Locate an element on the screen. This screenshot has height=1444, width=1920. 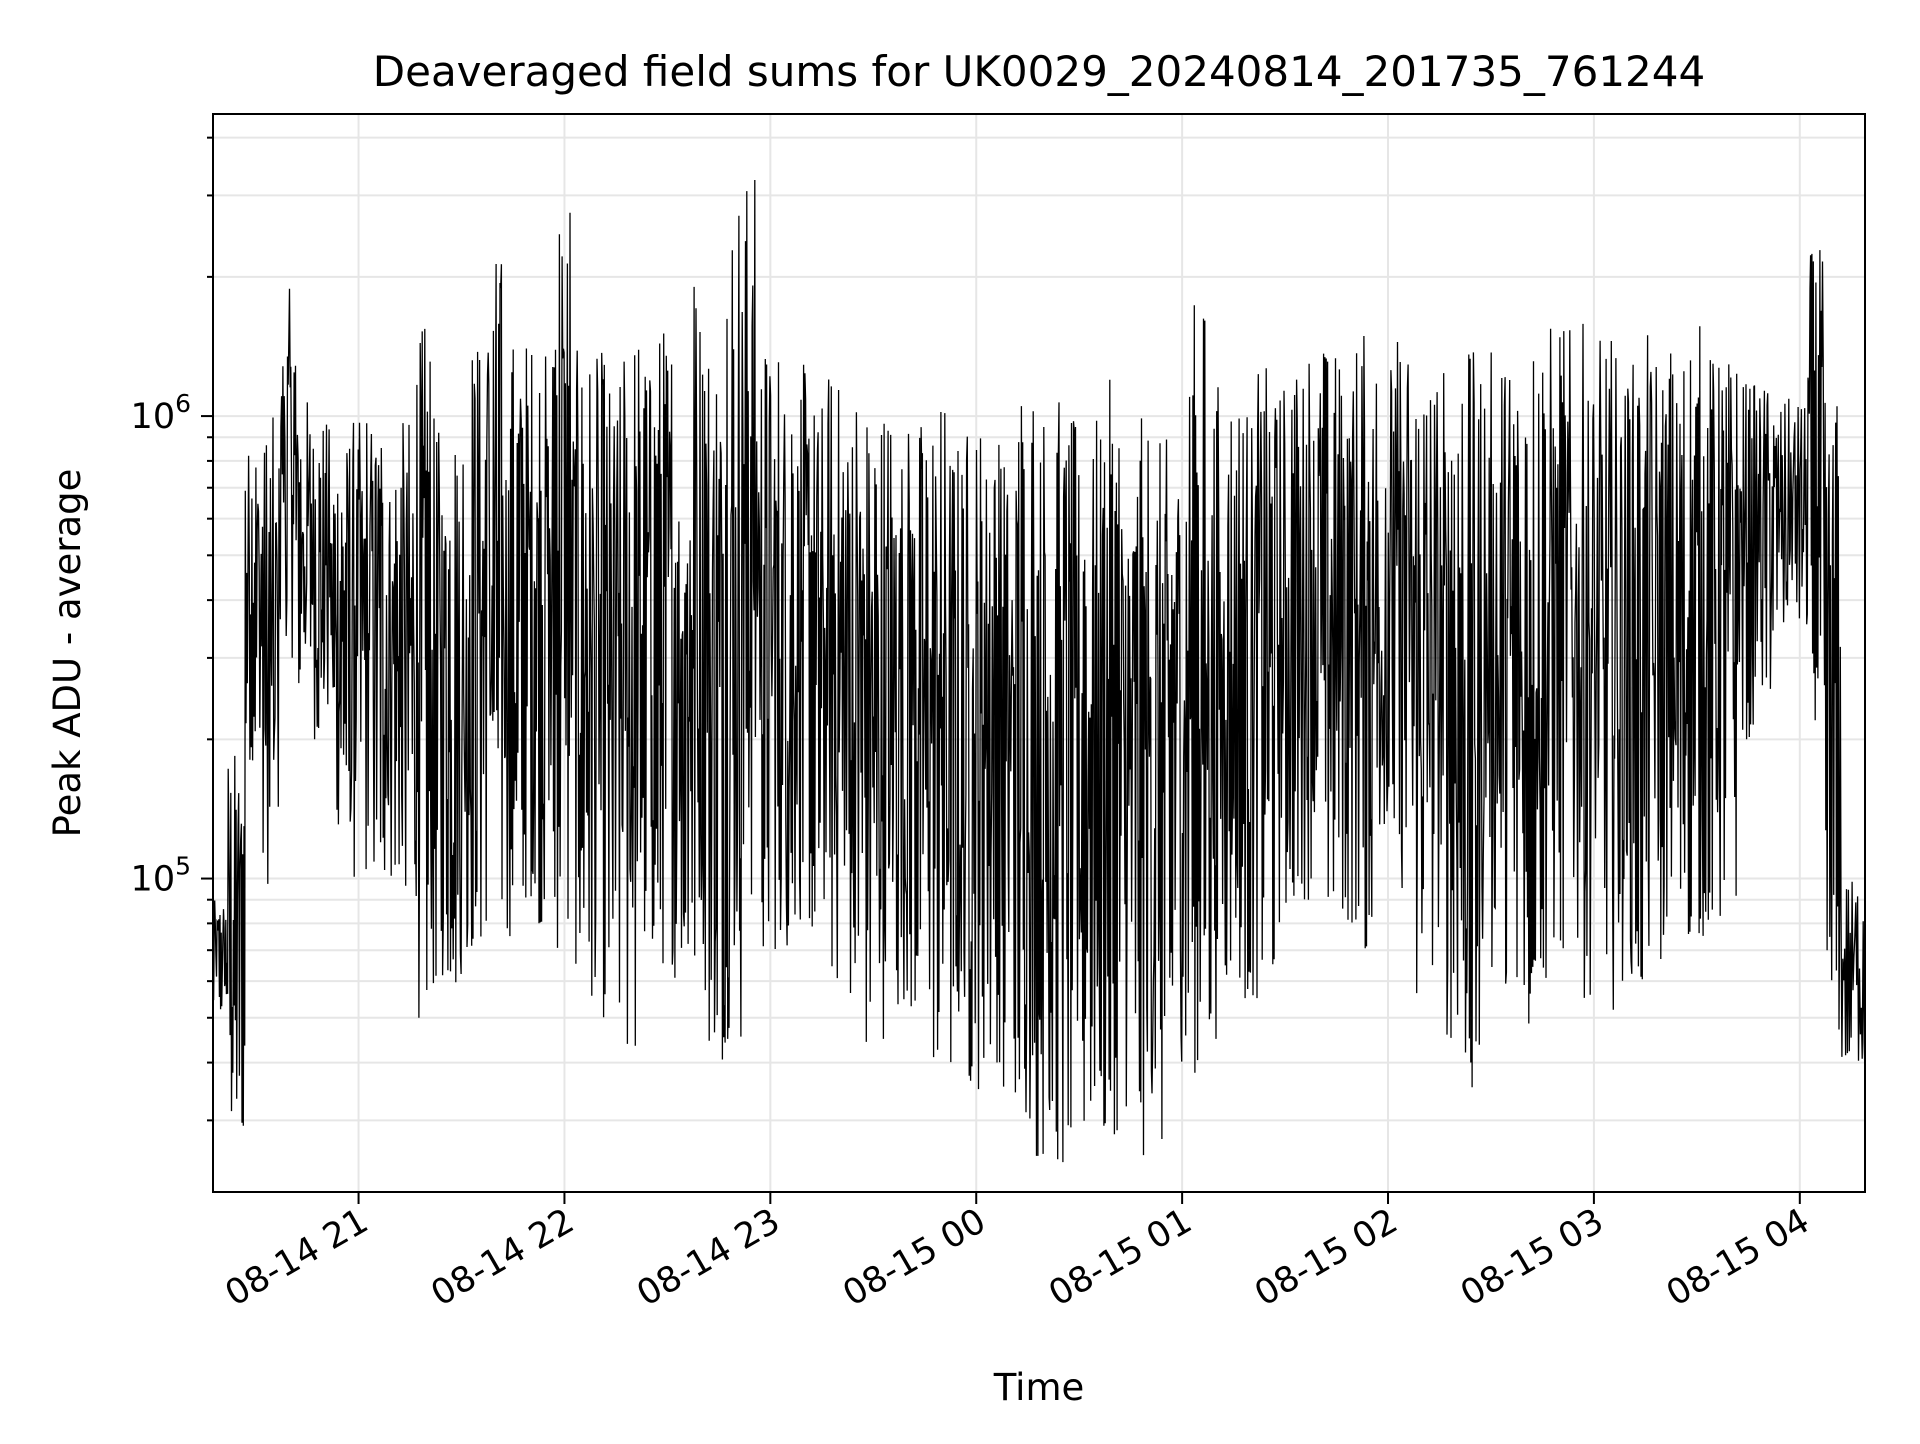
y-axis-label: Peak ADU - average is located at coordinates (67, 653).